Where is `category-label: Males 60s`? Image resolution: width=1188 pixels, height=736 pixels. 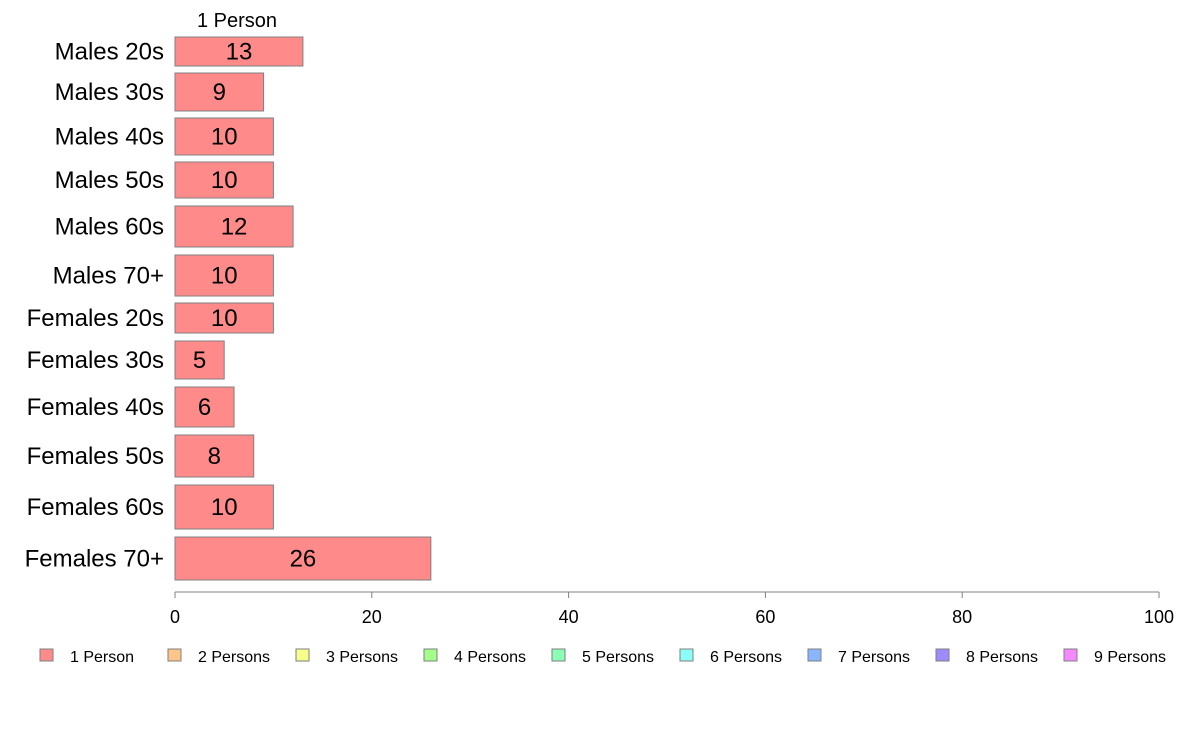
category-label: Males 60s is located at coordinates (109, 227).